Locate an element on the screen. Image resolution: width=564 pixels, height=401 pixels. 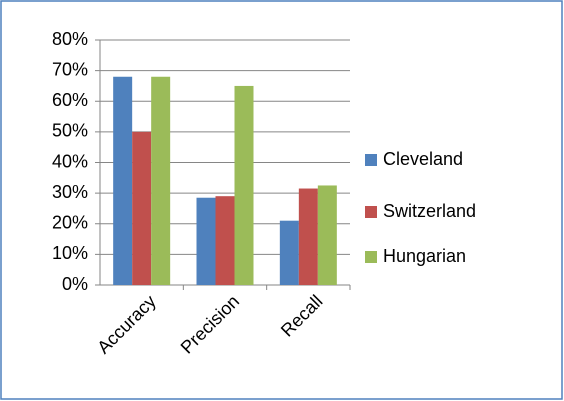
y-tick-label: 10% is located at coordinates (70, 253).